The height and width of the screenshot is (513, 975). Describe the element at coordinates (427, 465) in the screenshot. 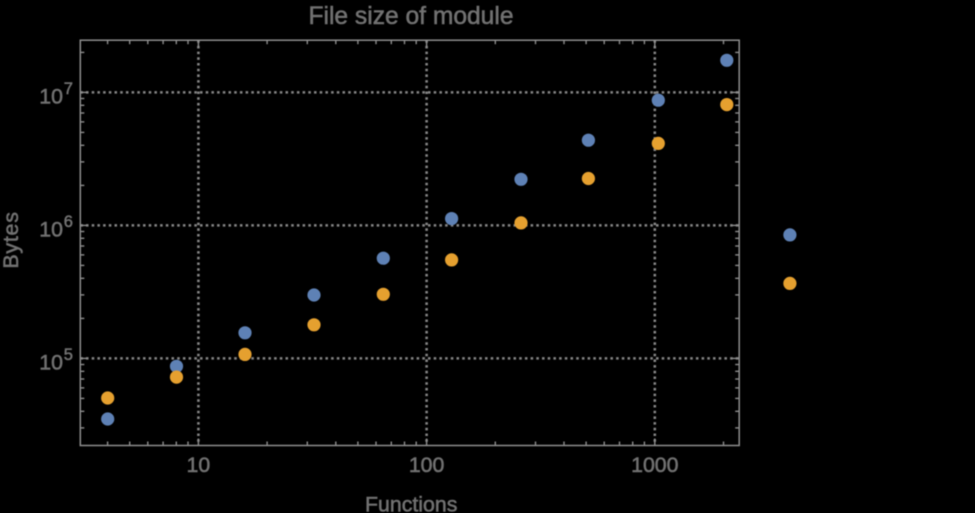

I see `svg-text: 100` at that location.